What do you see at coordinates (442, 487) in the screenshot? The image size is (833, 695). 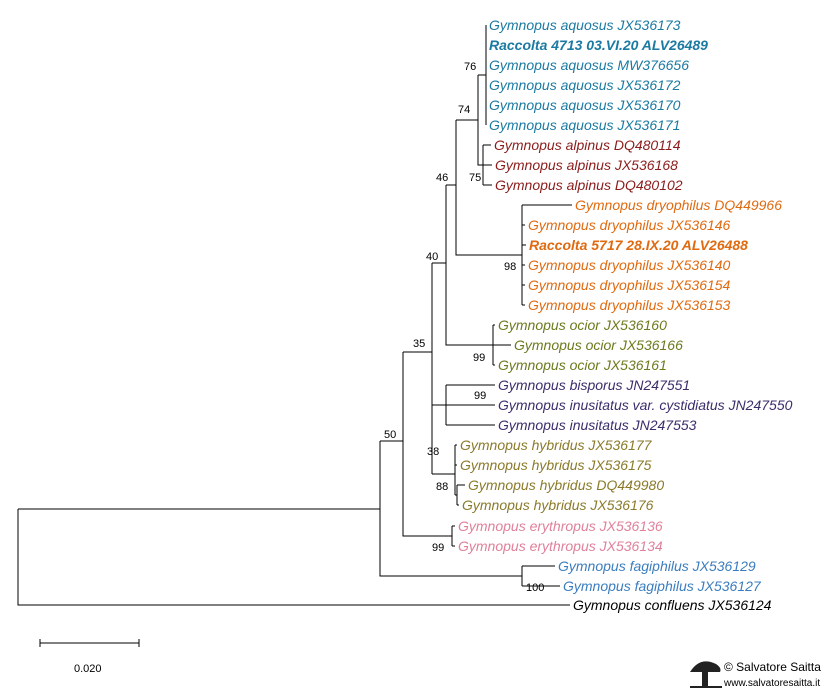 I see `support-value: 88` at bounding box center [442, 487].